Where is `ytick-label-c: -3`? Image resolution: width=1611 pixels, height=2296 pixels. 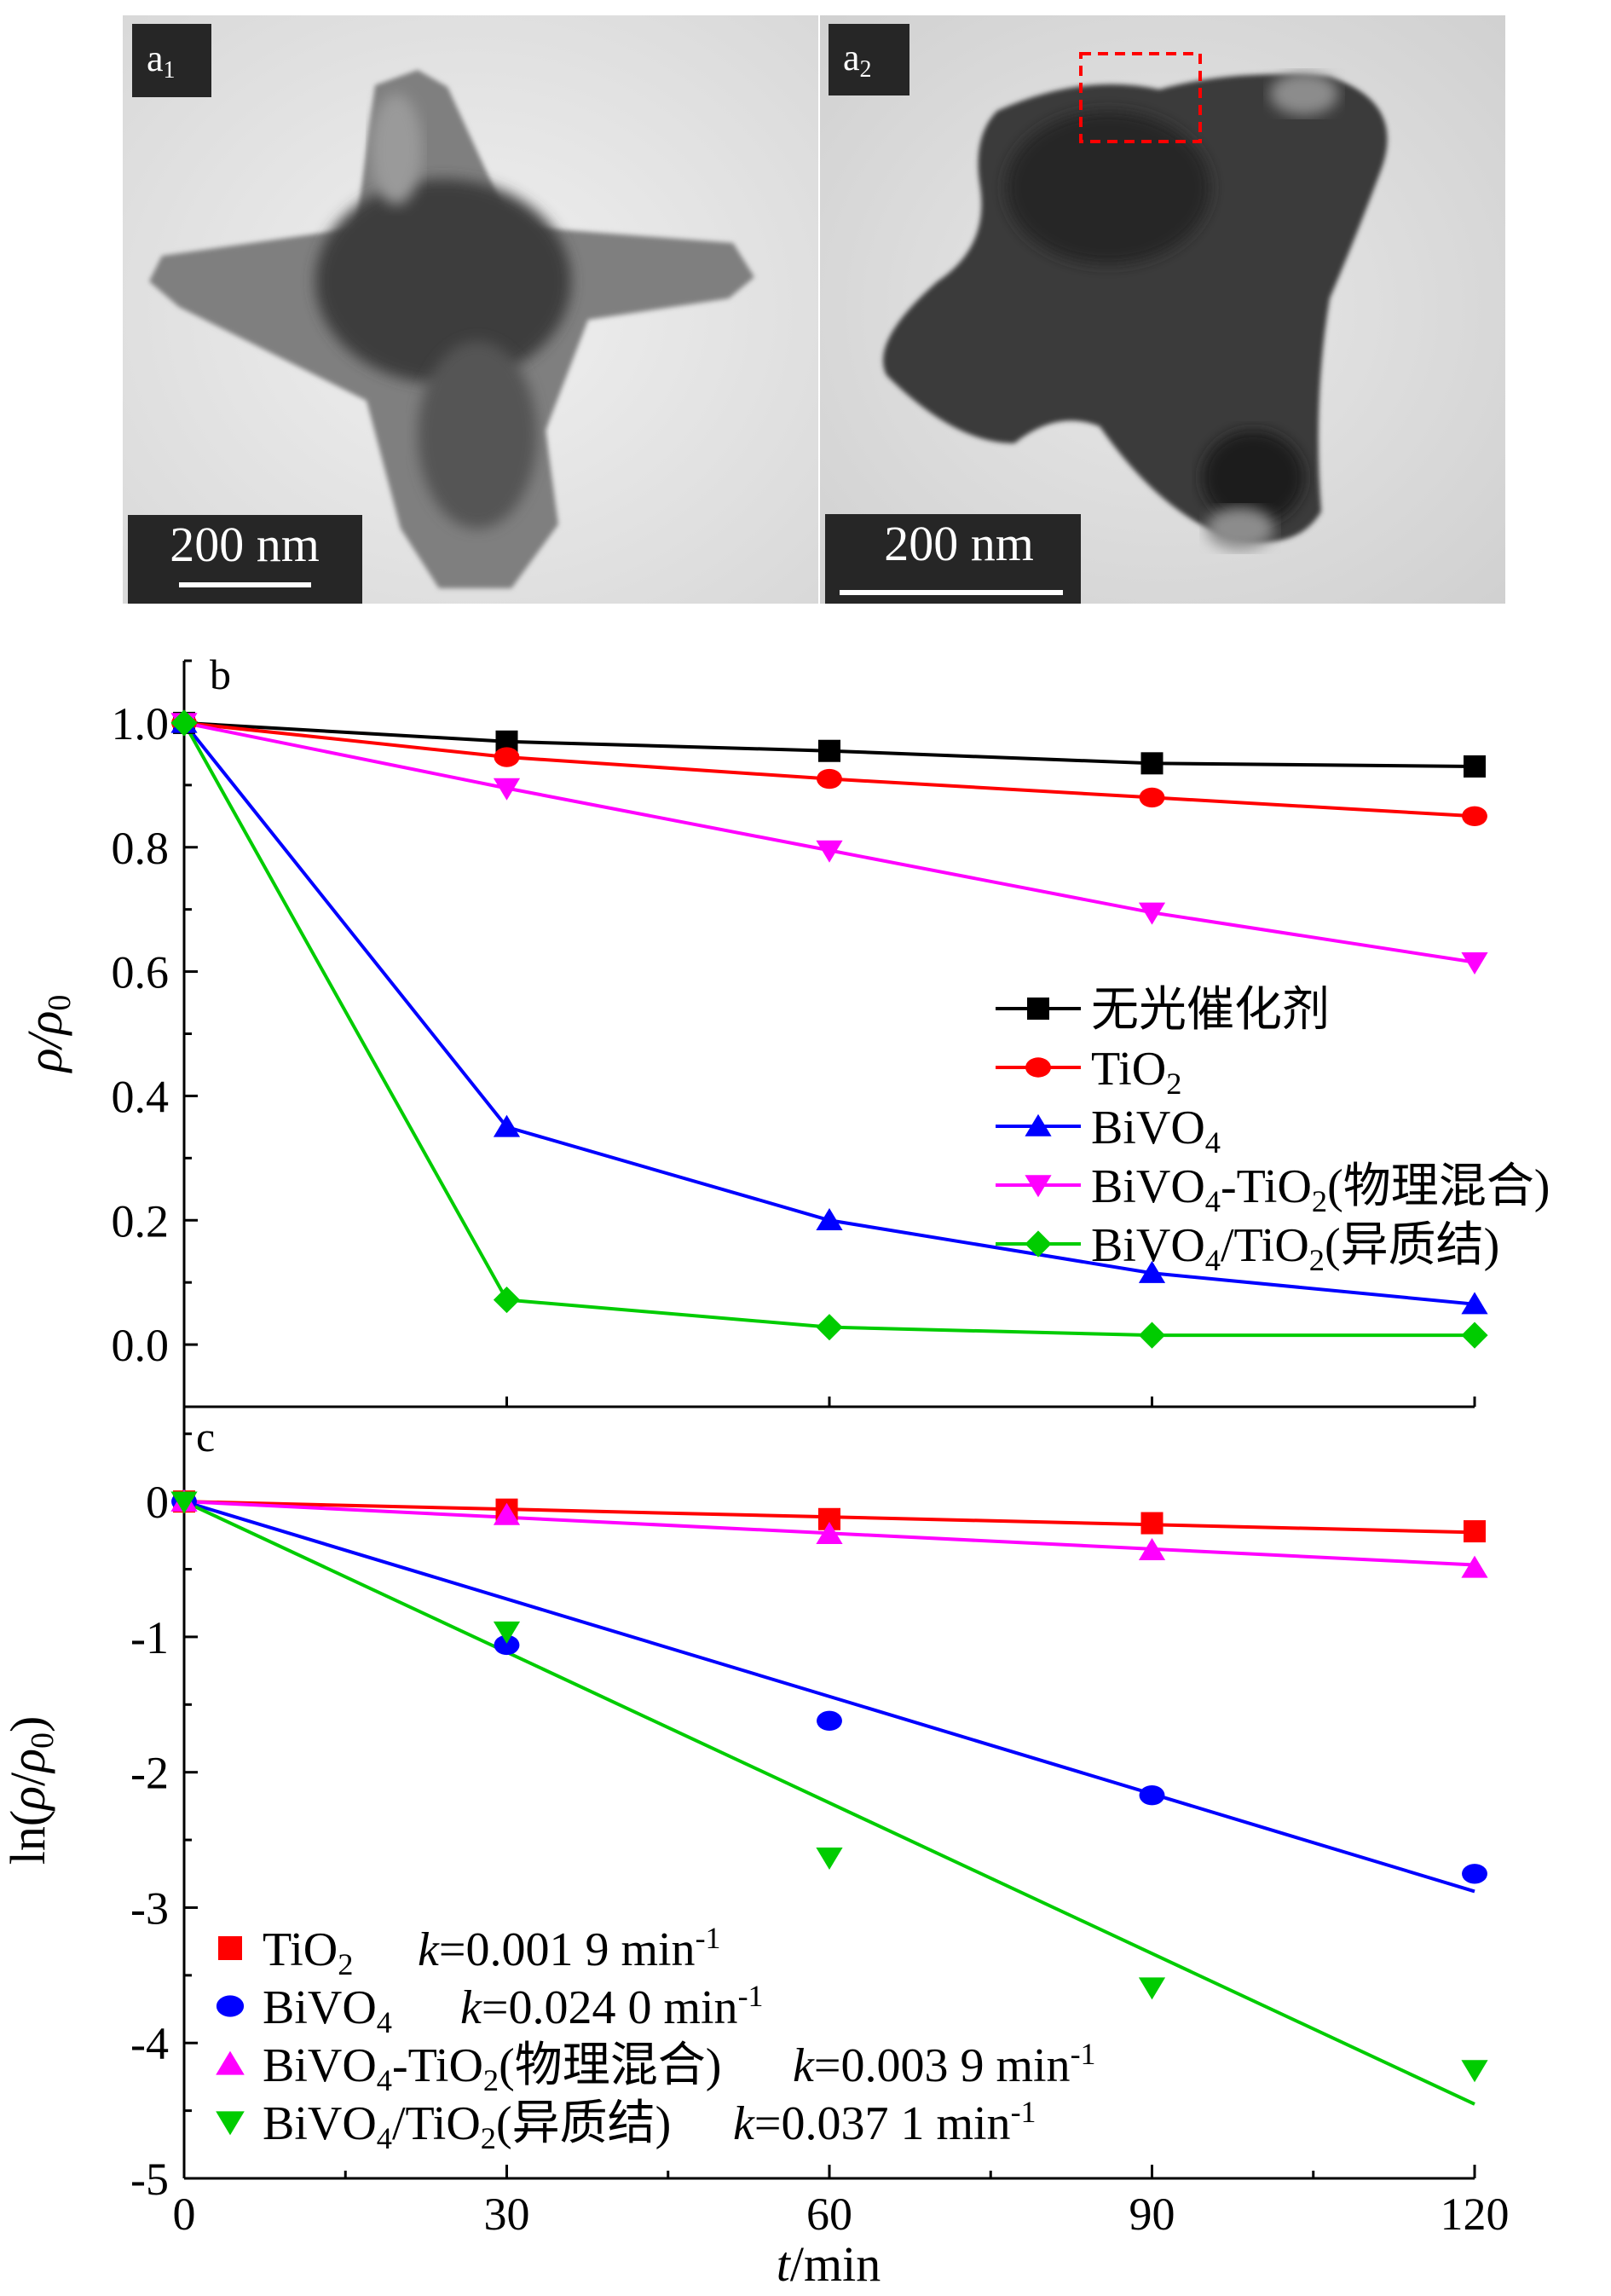 ytick-label-c: -3 is located at coordinates (149, 1908).